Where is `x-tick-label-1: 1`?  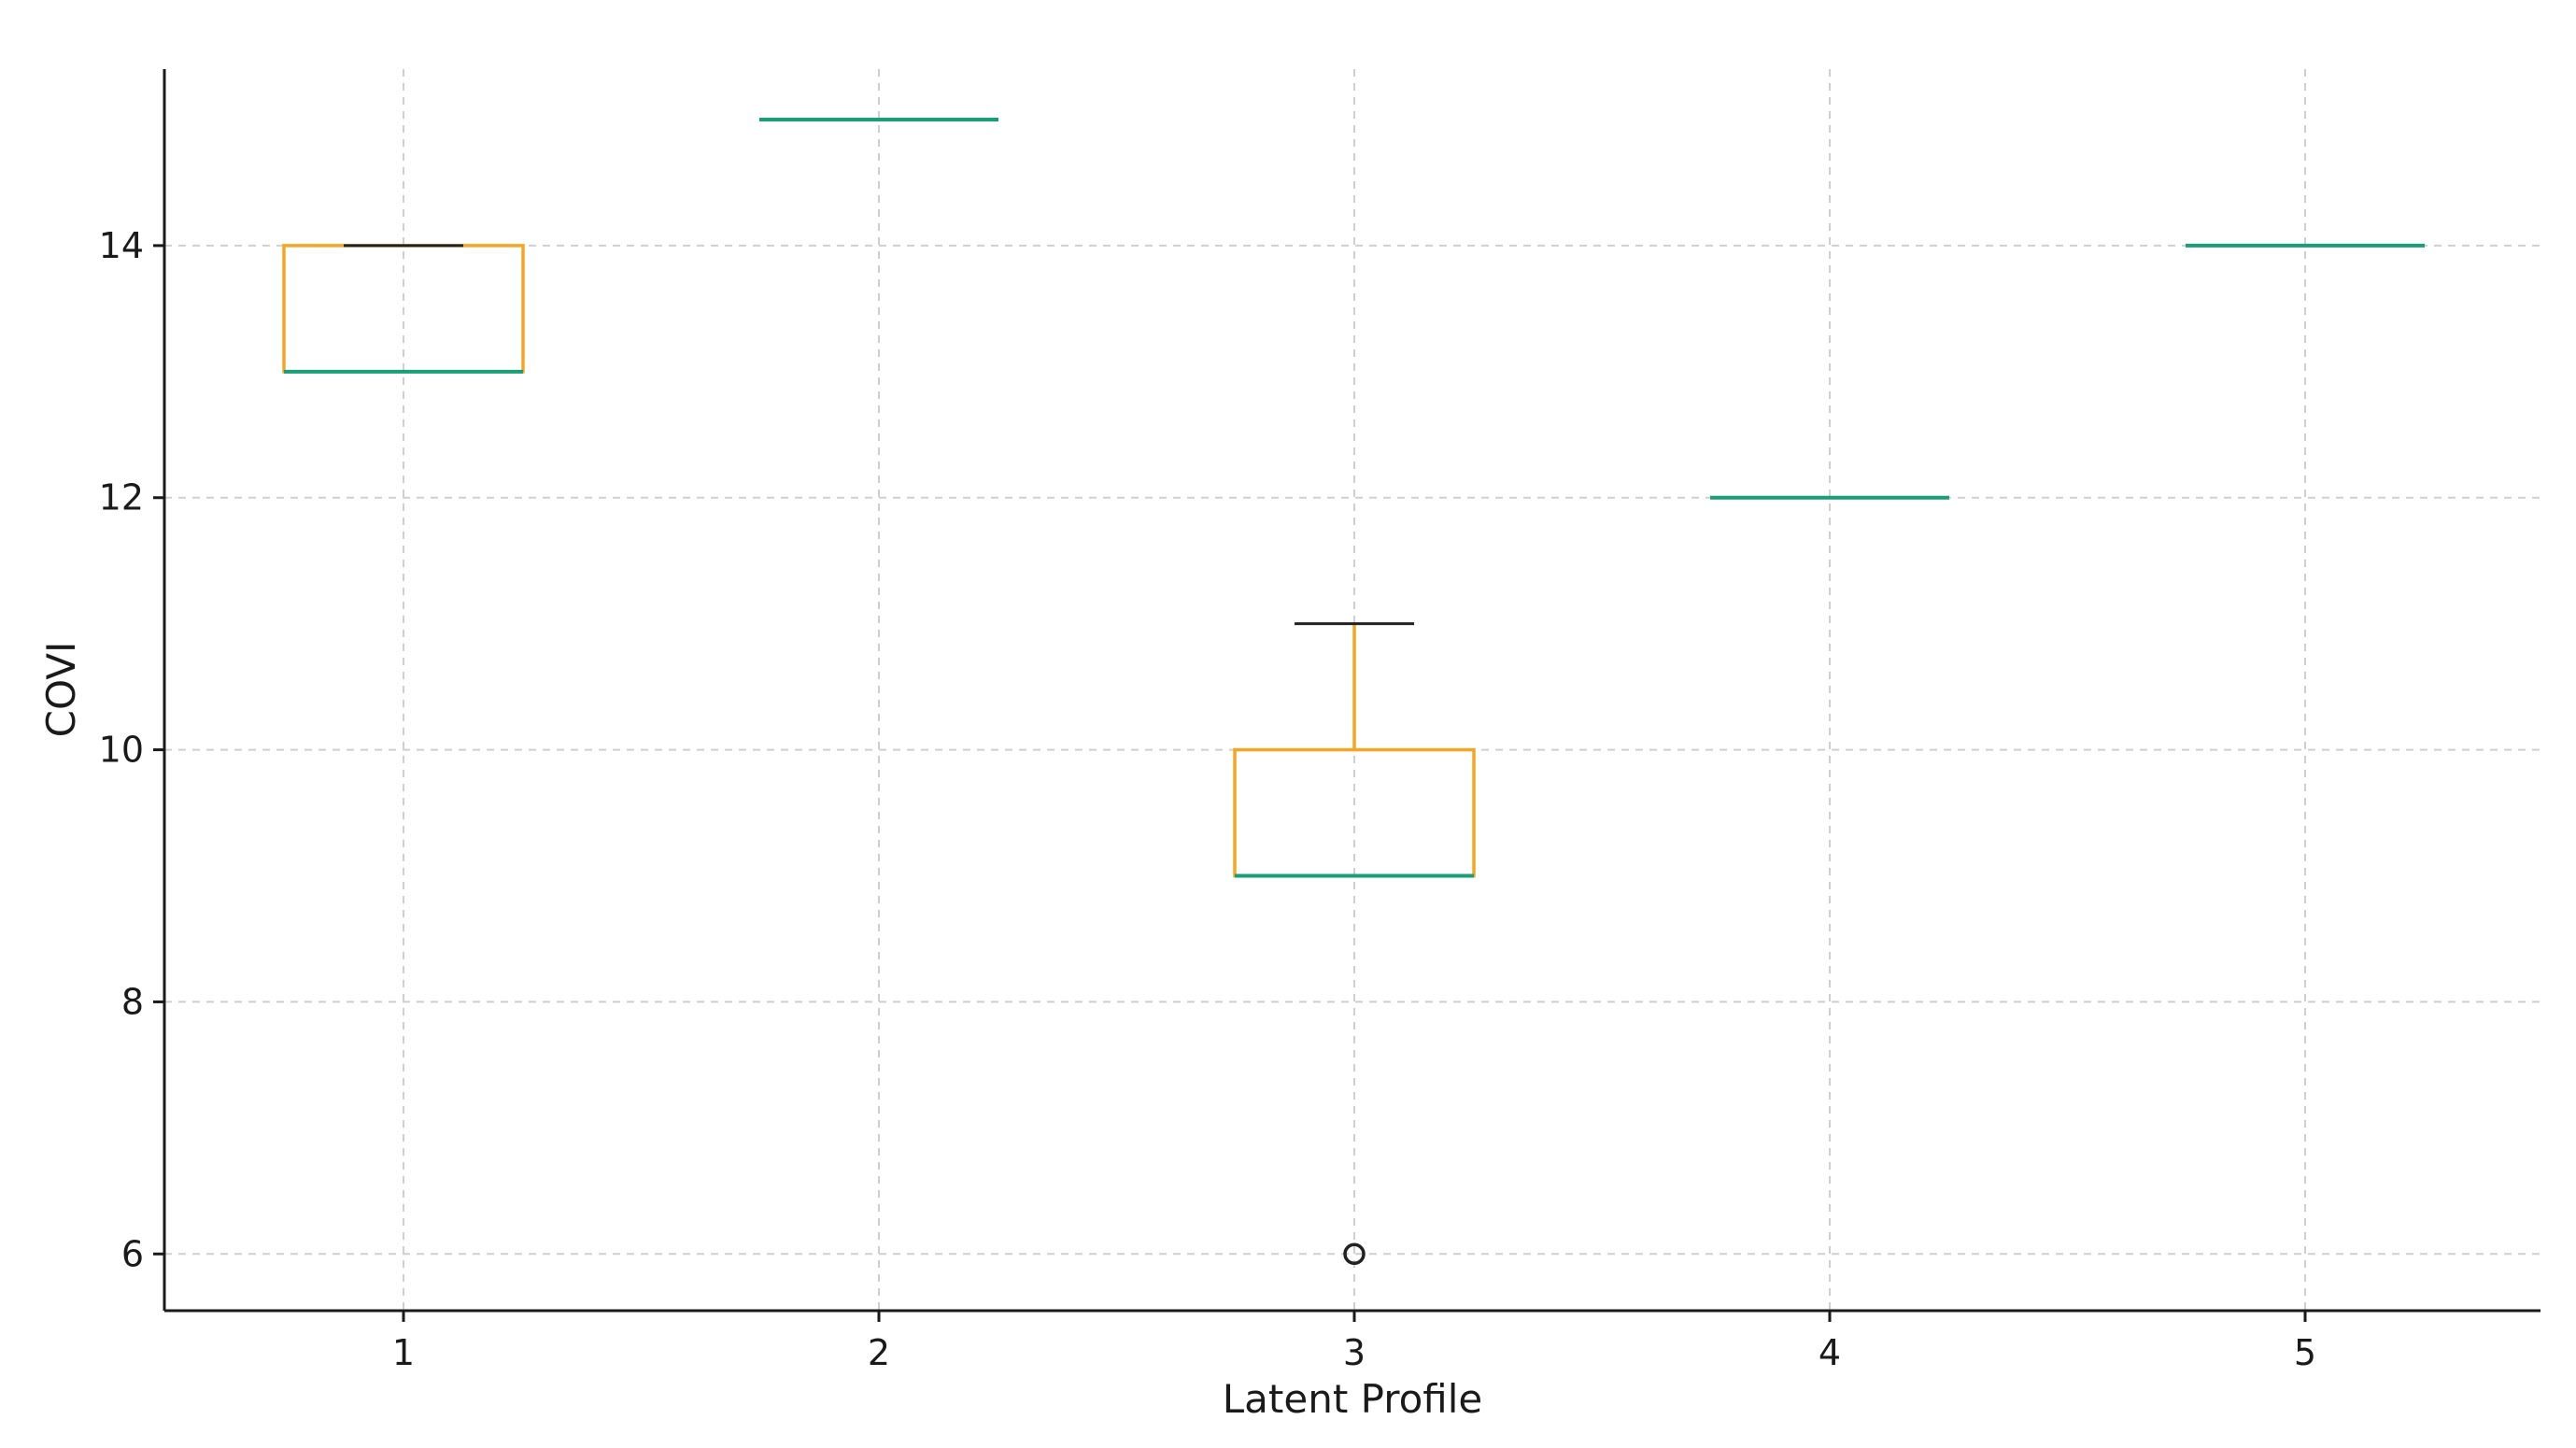 x-tick-label-1: 1 is located at coordinates (403, 1352).